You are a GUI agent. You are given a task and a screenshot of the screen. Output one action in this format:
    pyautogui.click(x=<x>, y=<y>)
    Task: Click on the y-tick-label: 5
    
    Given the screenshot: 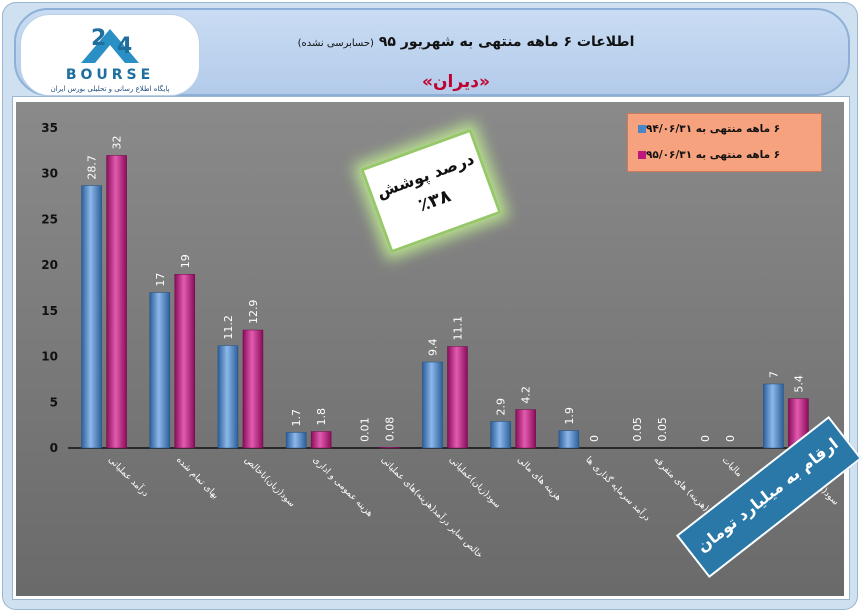 What is the action you would take?
    pyautogui.click(x=54, y=402)
    